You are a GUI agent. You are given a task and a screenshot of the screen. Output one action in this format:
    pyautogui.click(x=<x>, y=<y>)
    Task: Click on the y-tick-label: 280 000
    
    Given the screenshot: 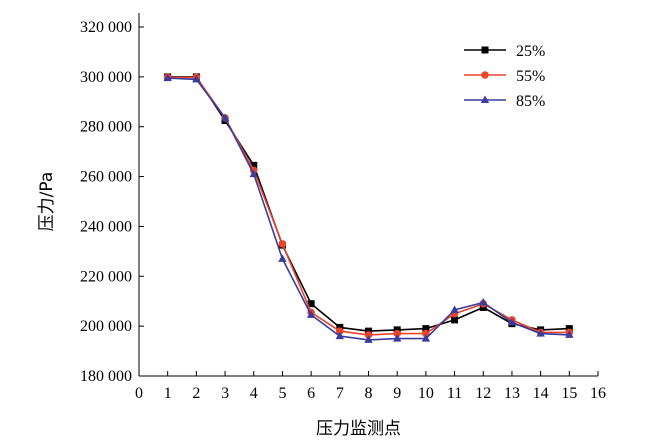 What is the action you would take?
    pyautogui.click(x=106, y=127)
    